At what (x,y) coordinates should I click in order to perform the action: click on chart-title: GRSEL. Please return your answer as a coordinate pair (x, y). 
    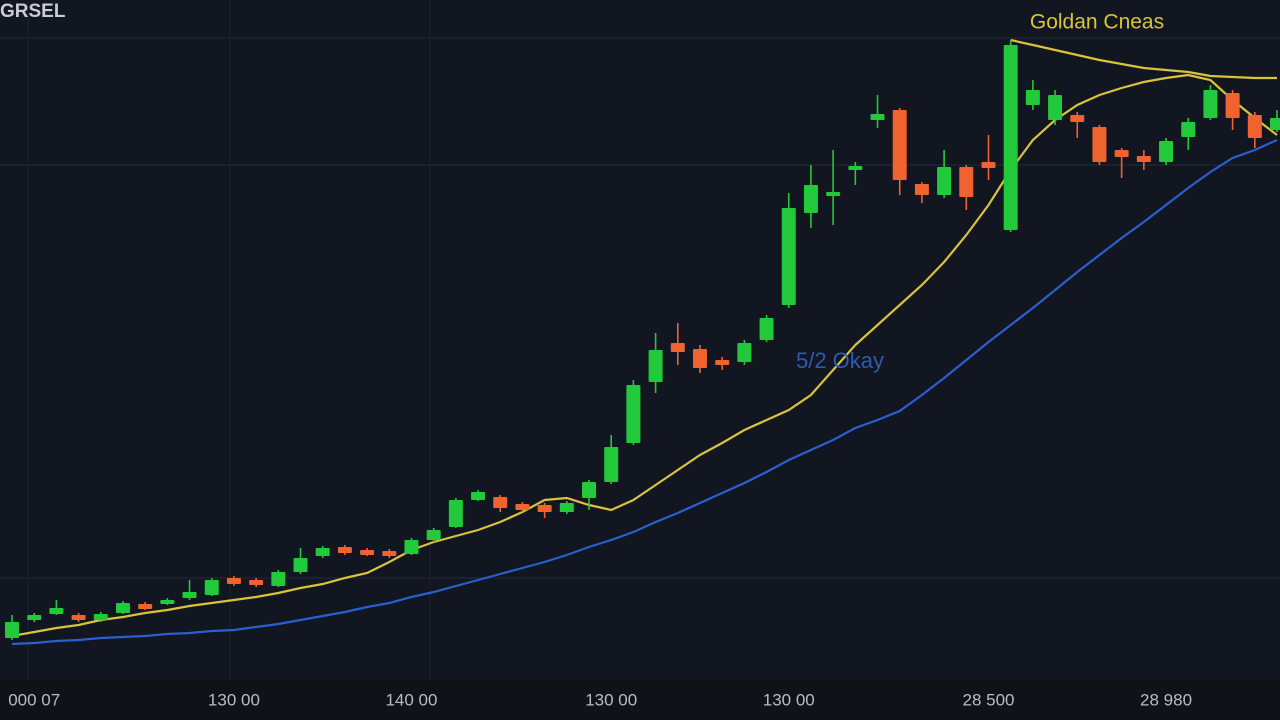
    Looking at the image, I should click on (33, 11).